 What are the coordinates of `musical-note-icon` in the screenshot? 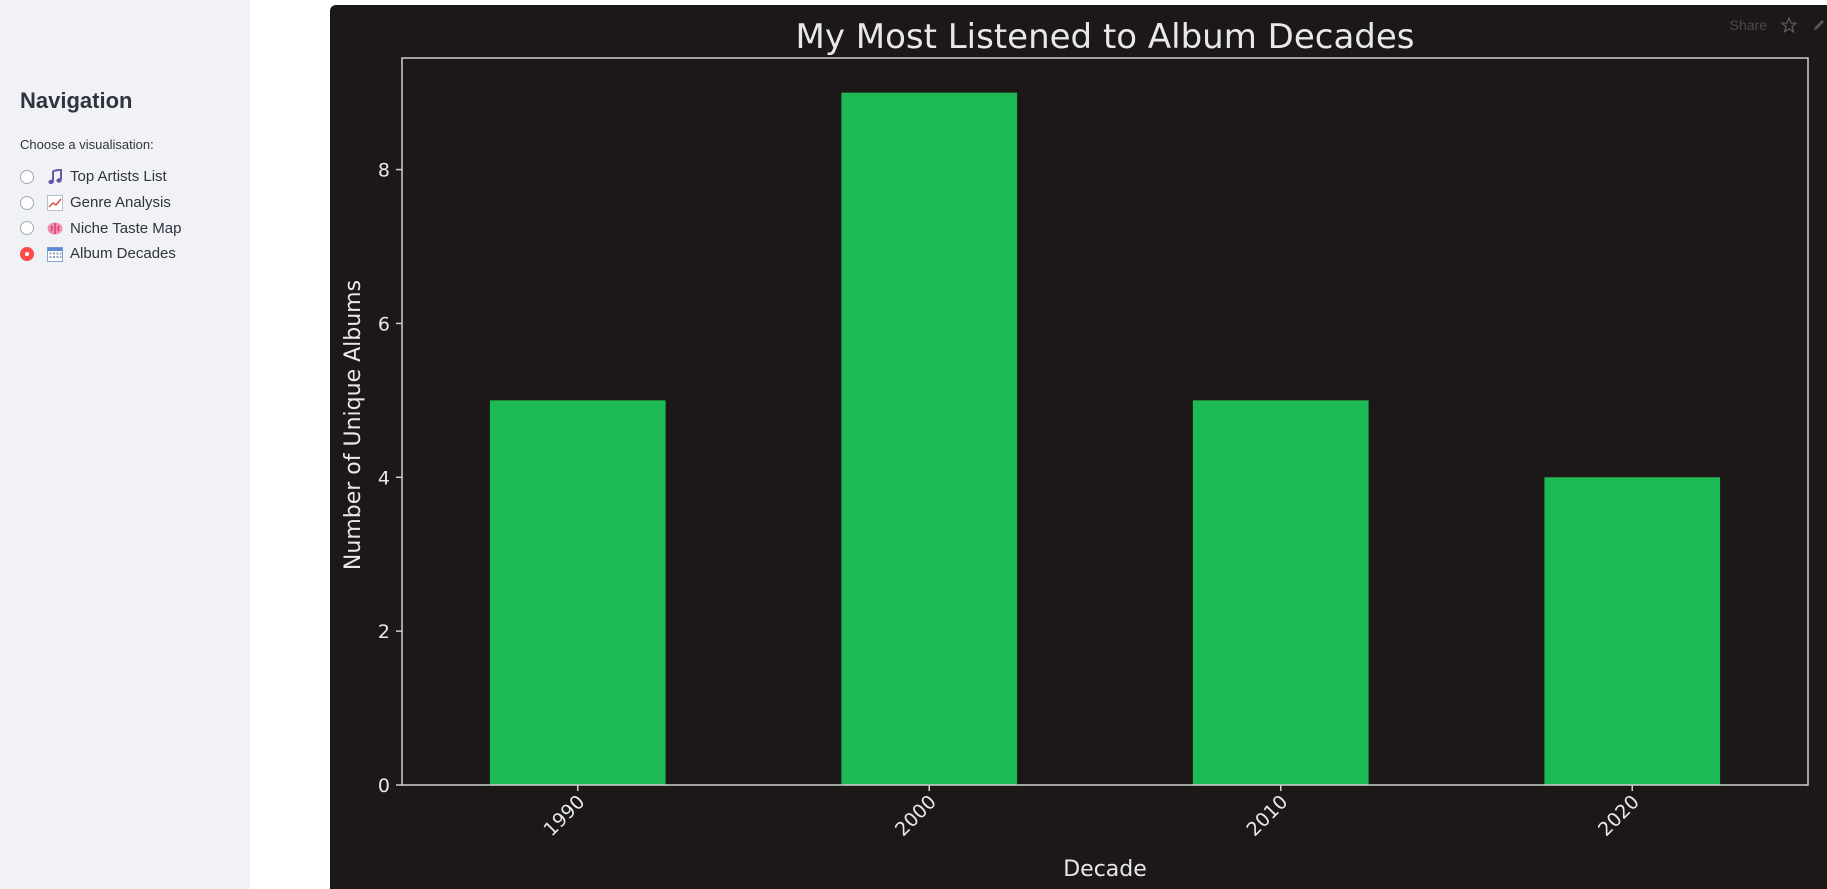 It's located at (55, 177).